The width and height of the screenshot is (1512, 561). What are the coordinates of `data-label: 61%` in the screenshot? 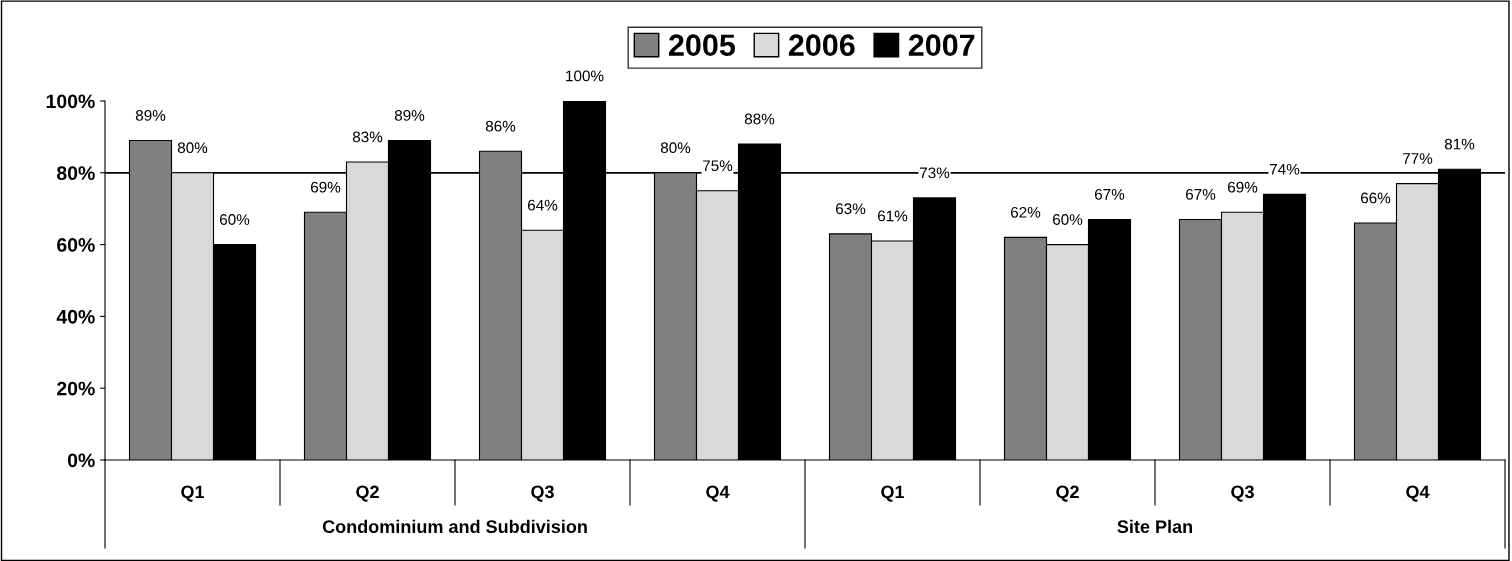 It's located at (892, 216).